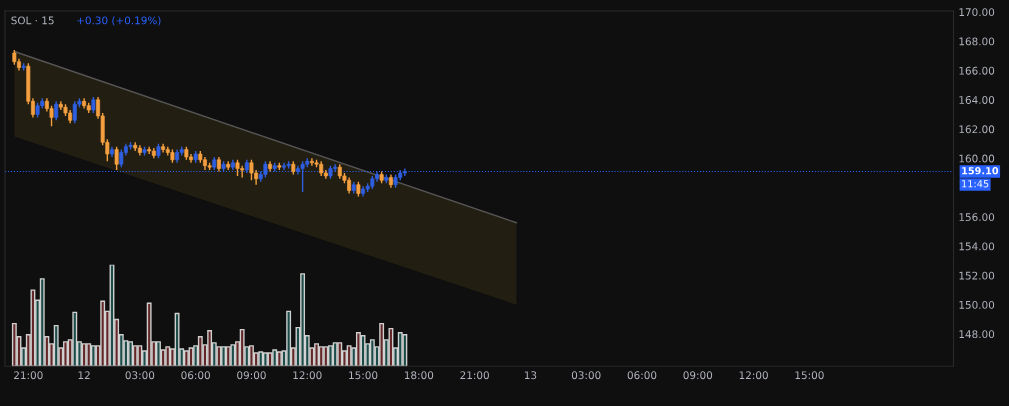 The width and height of the screenshot is (1009, 406). Describe the element at coordinates (977, 12) in the screenshot. I see `y-tick-label: 170.00` at that location.